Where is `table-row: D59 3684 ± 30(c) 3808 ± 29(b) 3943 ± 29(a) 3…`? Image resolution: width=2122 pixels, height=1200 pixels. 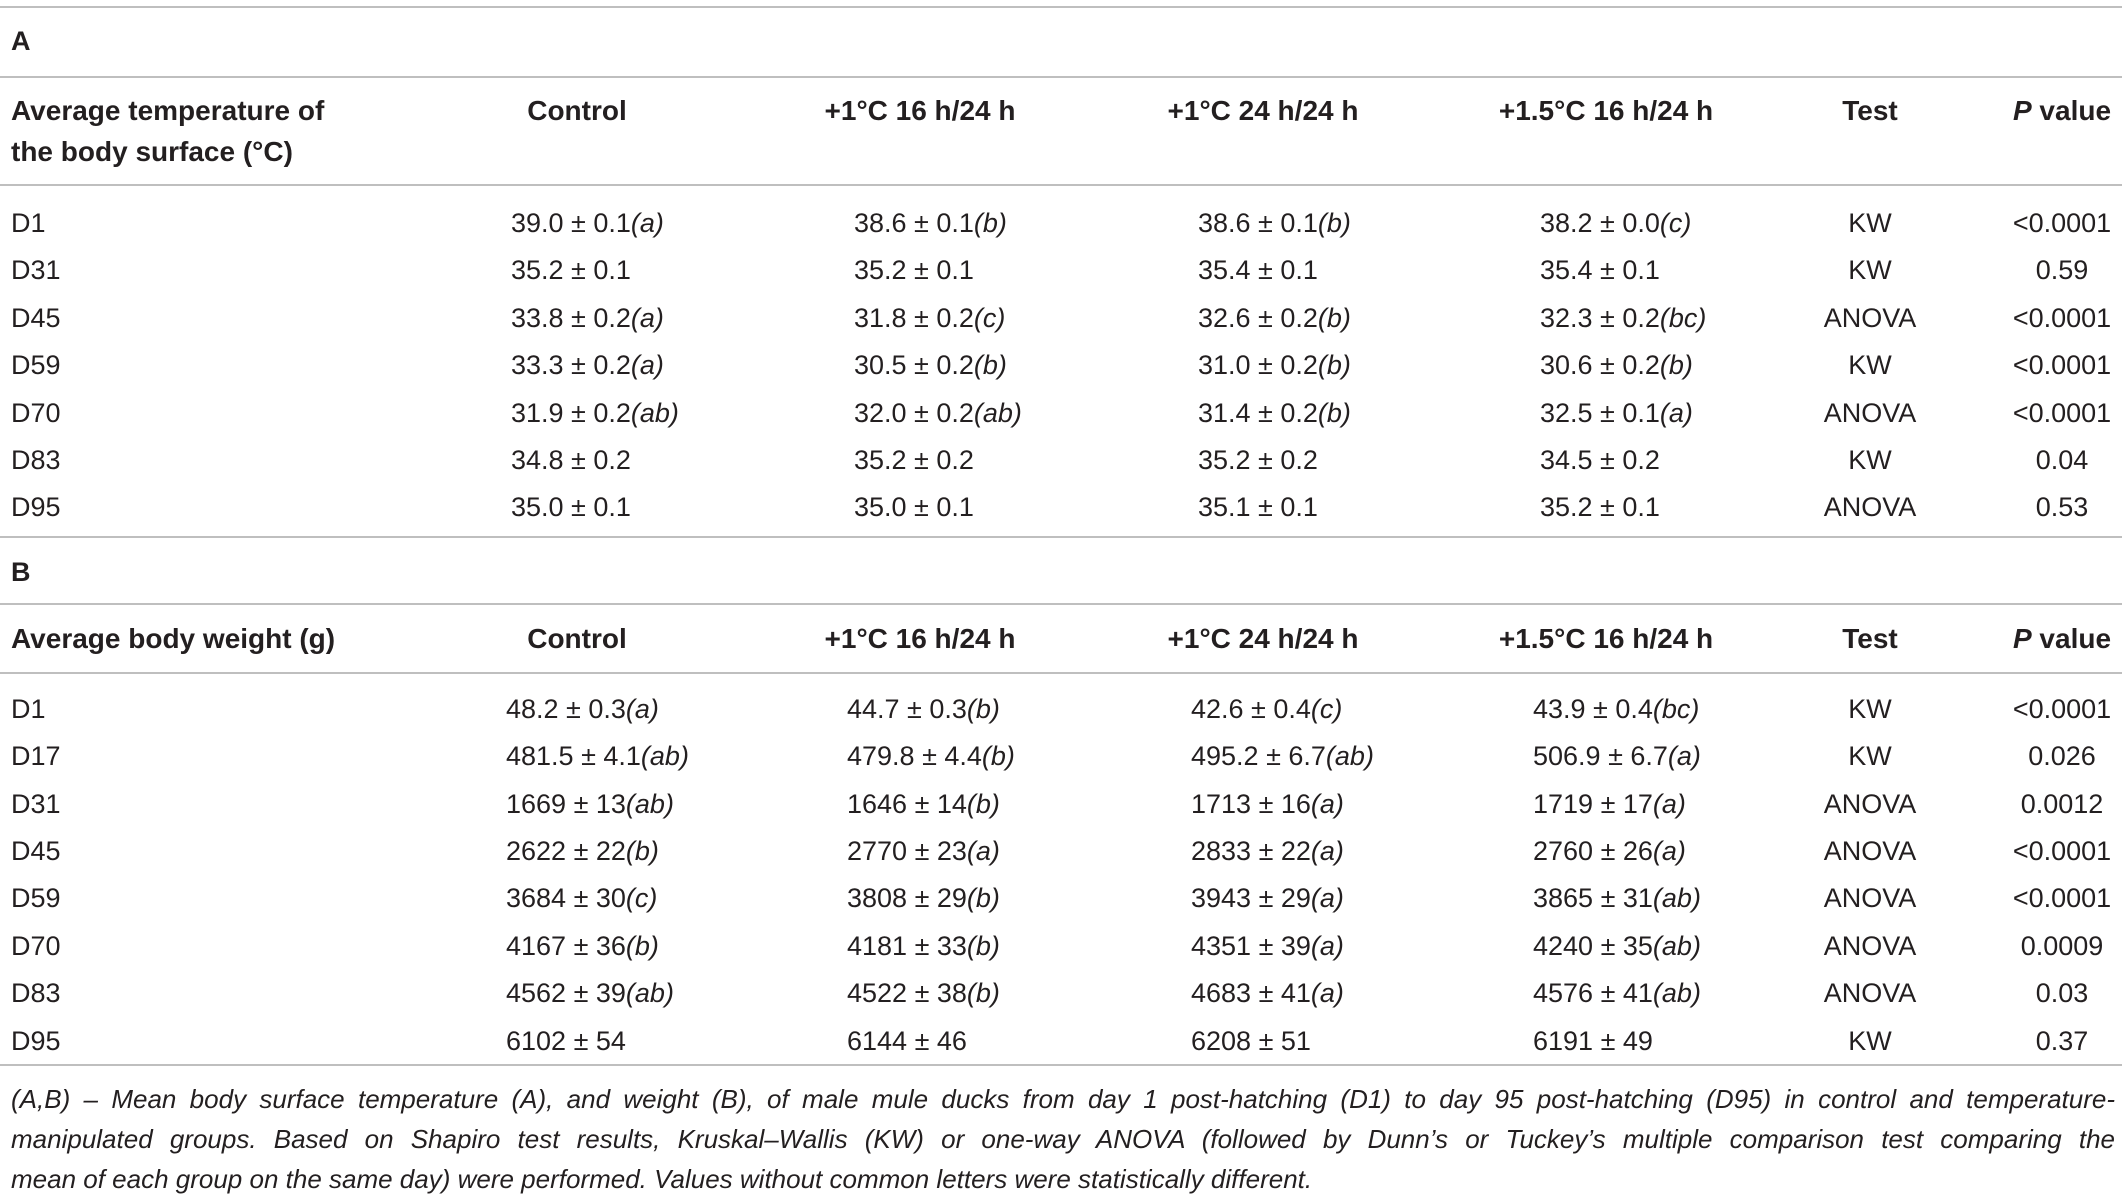
table-row: D59 3684 ± 30(c) 3808 ± 29(b) 3943 ± 29(a) 3… is located at coordinates (1061, 898).